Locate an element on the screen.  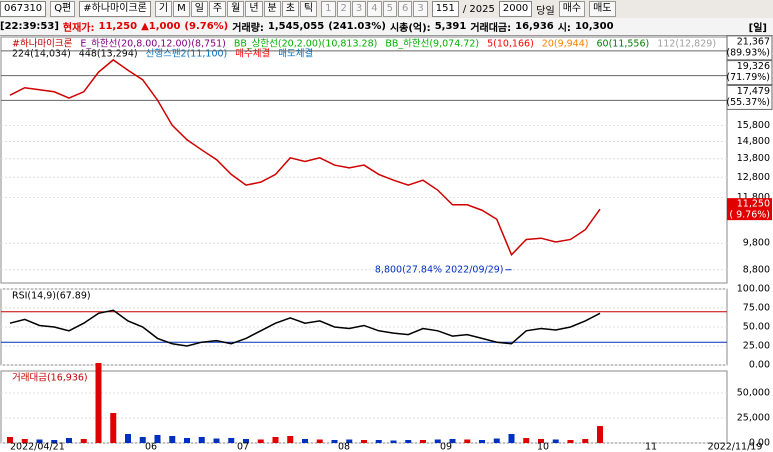
current-tag is located at coordinates (749, 209).